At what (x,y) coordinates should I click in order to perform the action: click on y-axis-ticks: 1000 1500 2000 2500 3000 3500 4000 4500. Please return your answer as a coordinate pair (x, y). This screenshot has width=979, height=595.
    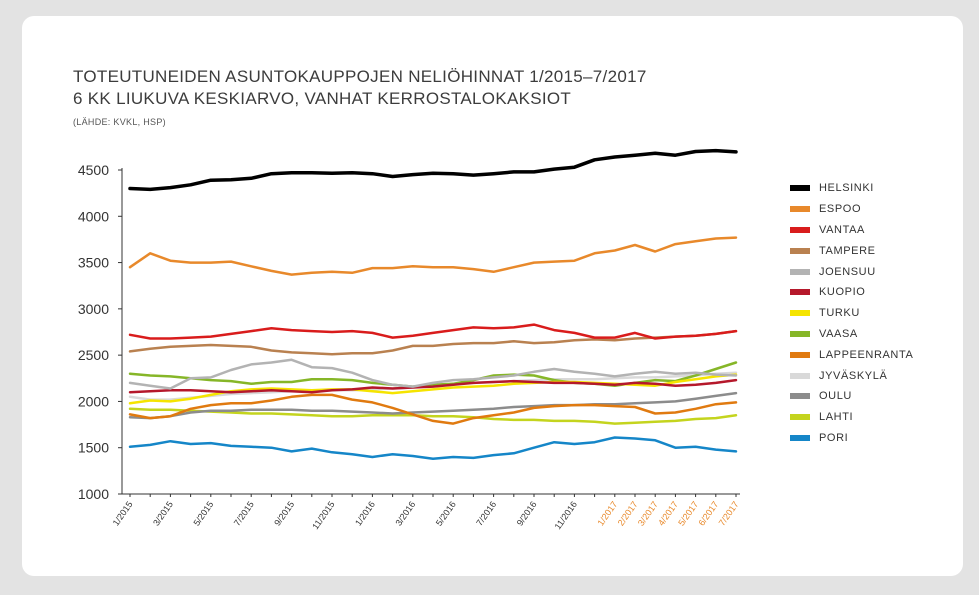
    Looking at the image, I should click on (100, 332).